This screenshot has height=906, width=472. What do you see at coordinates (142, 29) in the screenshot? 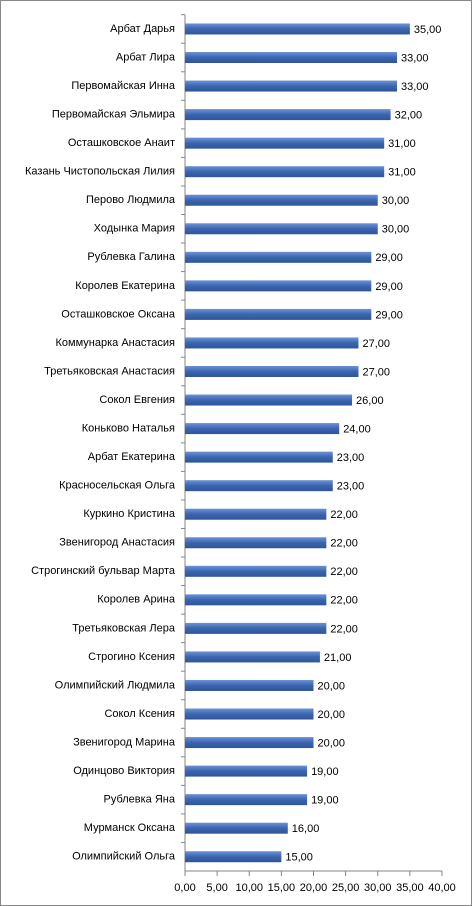
I see `y-tick-label: Арбат Дарья` at bounding box center [142, 29].